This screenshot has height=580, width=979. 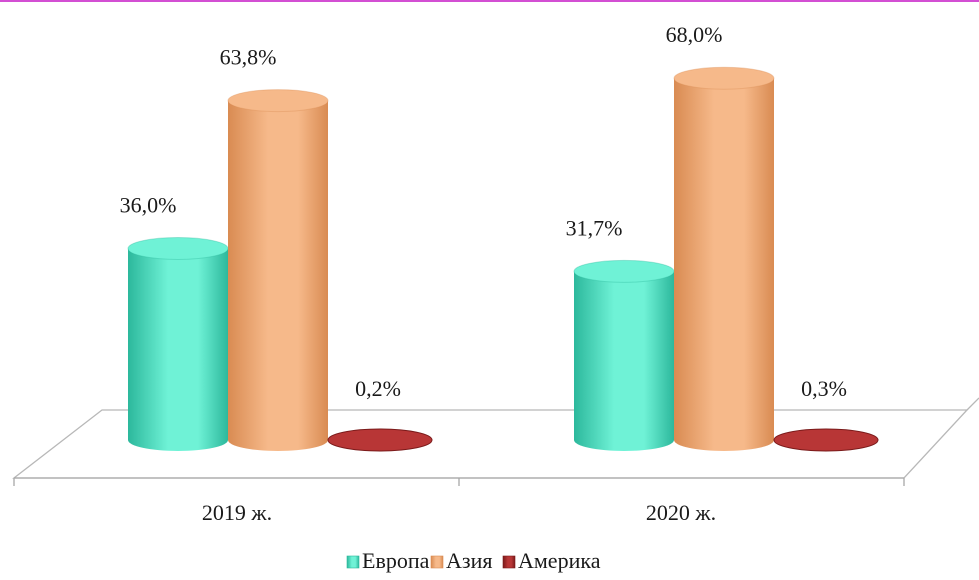 What do you see at coordinates (681, 512) in the screenshot?
I see `x-tick-label: 2020 ж.` at bounding box center [681, 512].